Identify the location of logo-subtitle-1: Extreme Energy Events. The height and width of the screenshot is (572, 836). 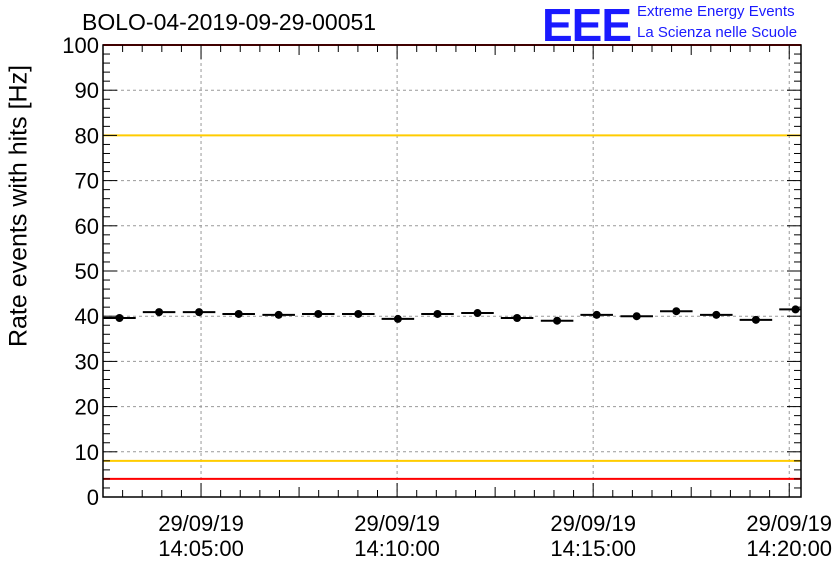
(716, 11).